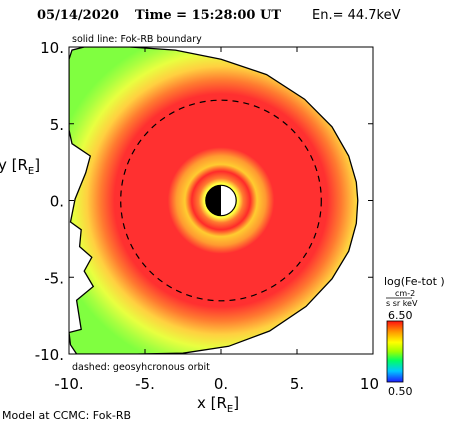  What do you see at coordinates (78, 15) in the screenshot?
I see `chart-title-date: 05/14/2020` at bounding box center [78, 15].